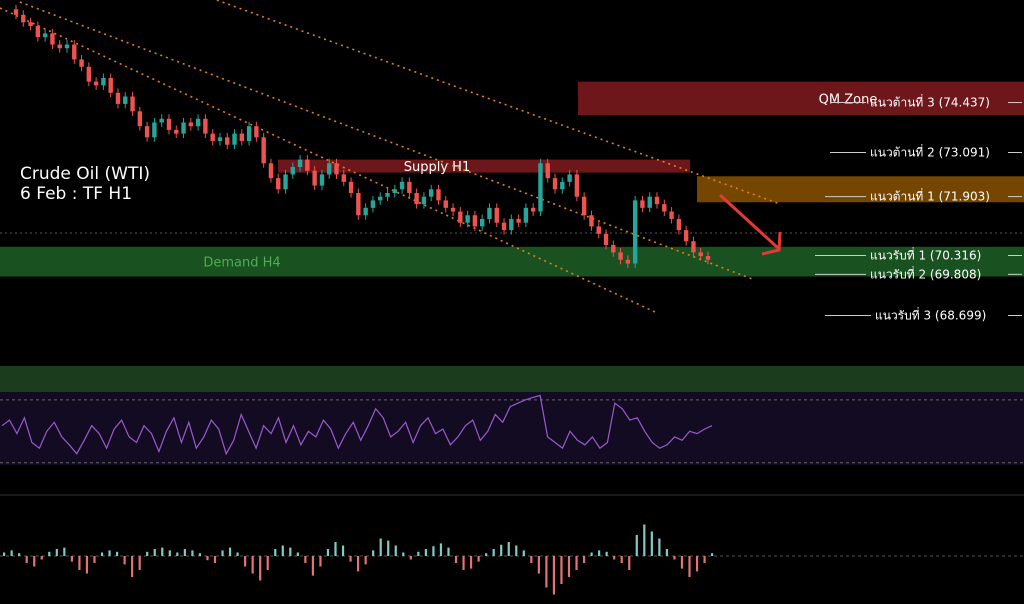  Describe the element at coordinates (85, 184) in the screenshot. I see `chart-title: Crude Oil (WTI) 6 Feb : TF H1` at that location.